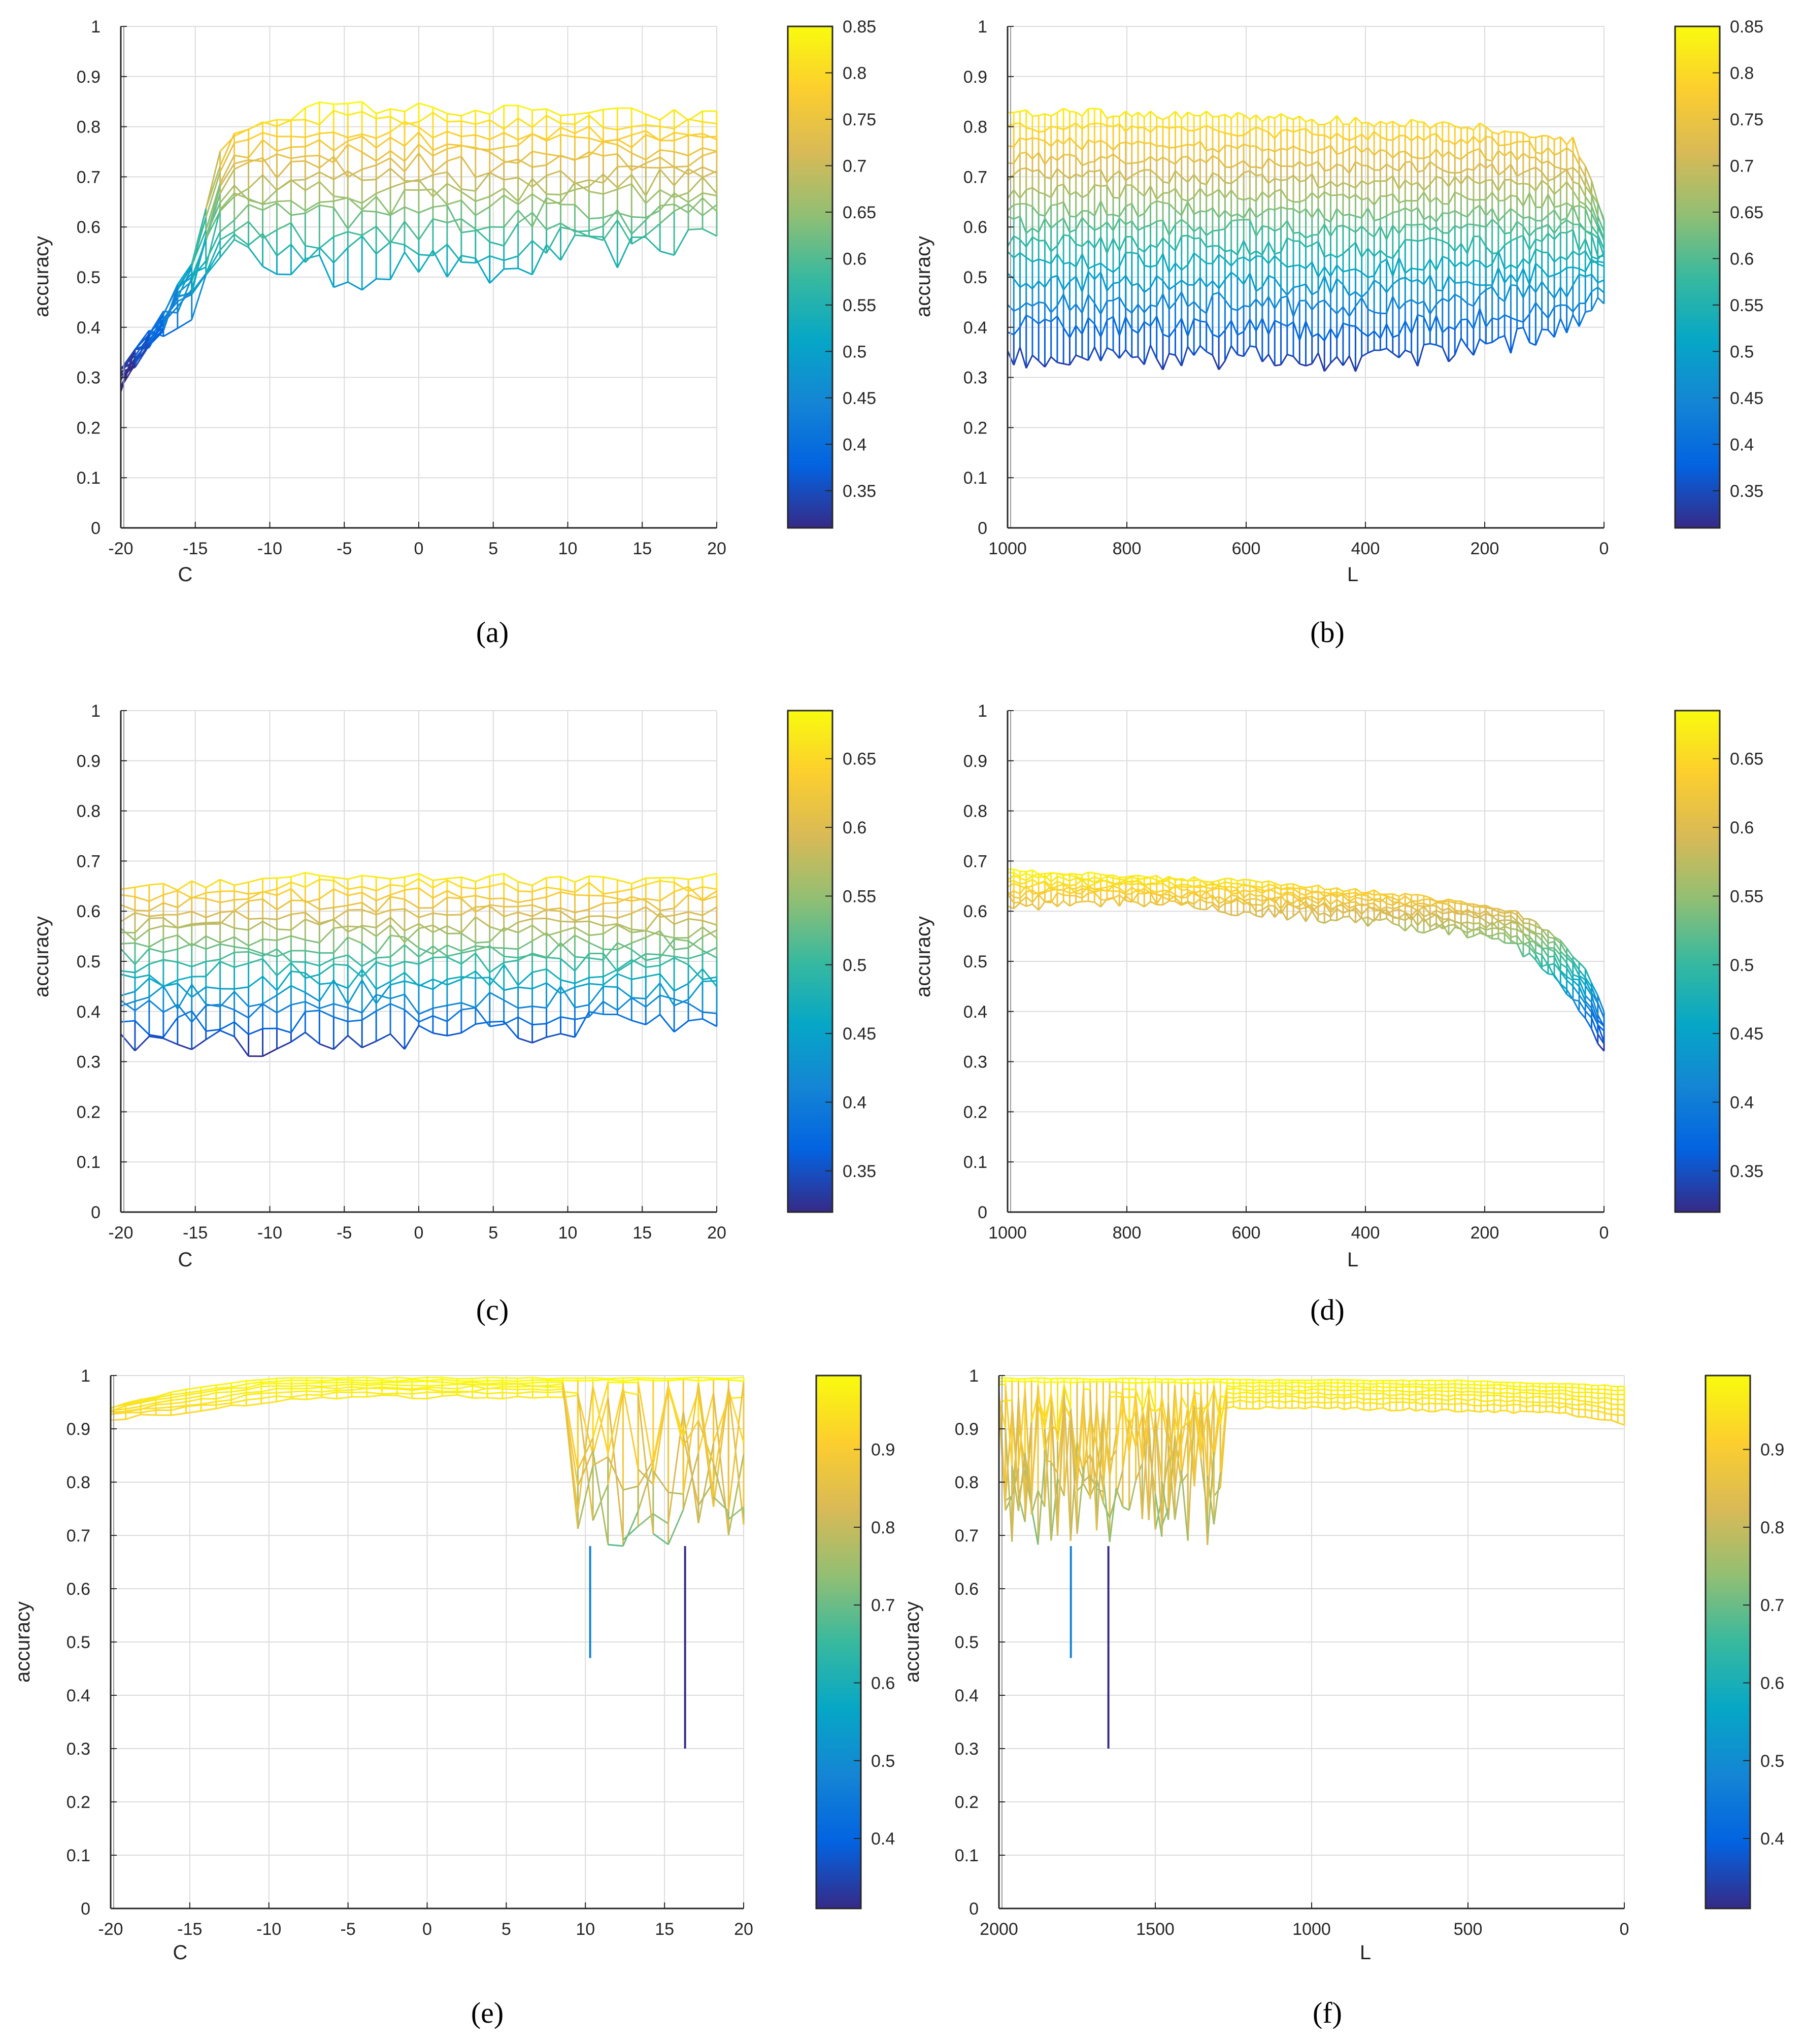 The width and height of the screenshot is (1804, 2044). What do you see at coordinates (41, 276) in the screenshot?
I see `y-axis-label: accuracy` at bounding box center [41, 276].